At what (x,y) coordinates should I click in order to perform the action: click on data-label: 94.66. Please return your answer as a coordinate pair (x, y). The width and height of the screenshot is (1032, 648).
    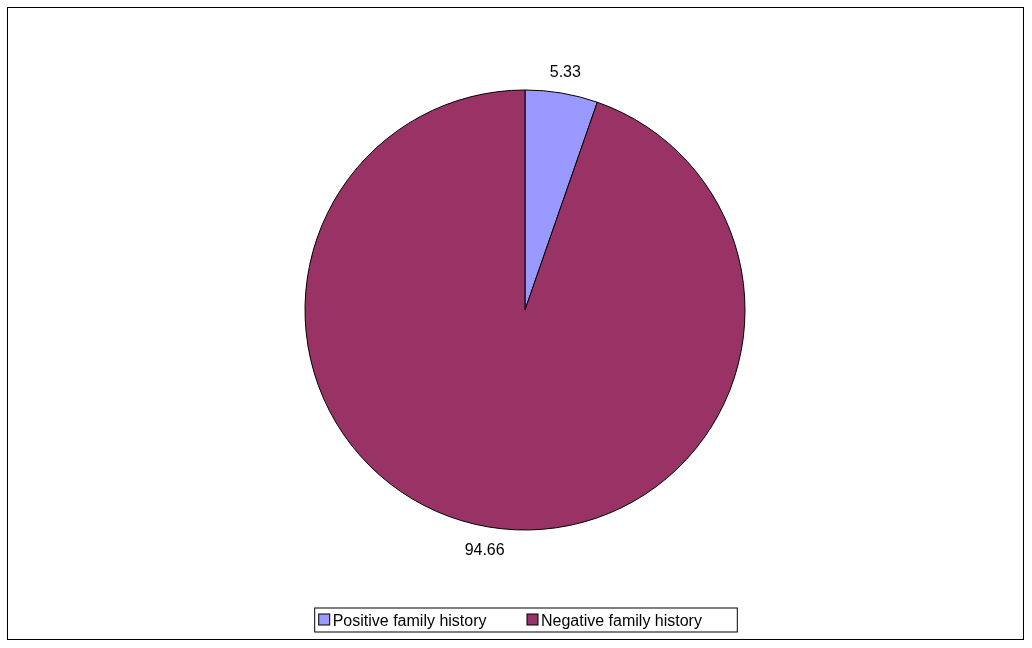
    Looking at the image, I should click on (484, 549).